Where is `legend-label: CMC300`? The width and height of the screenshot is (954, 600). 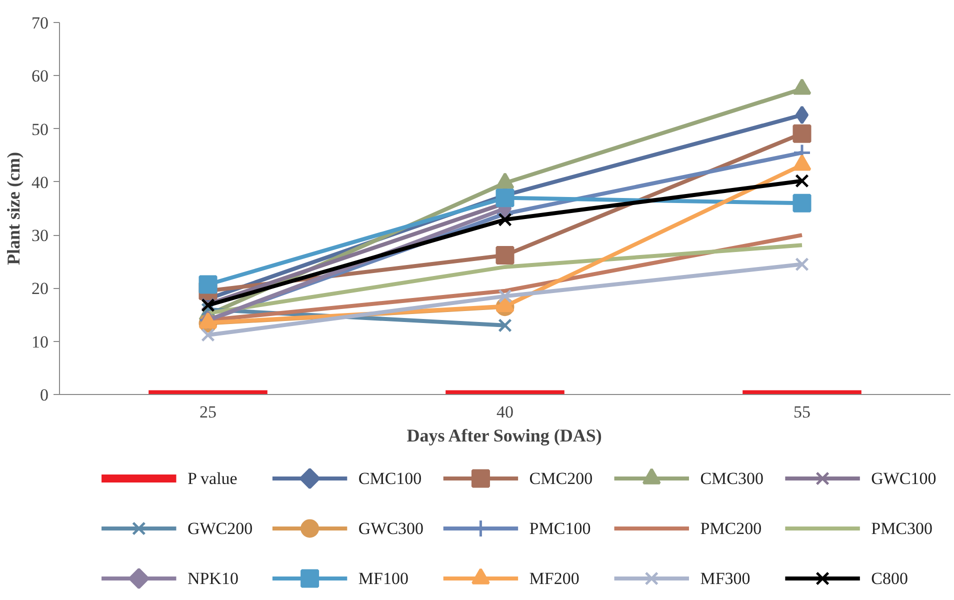 legend-label: CMC300 is located at coordinates (732, 478).